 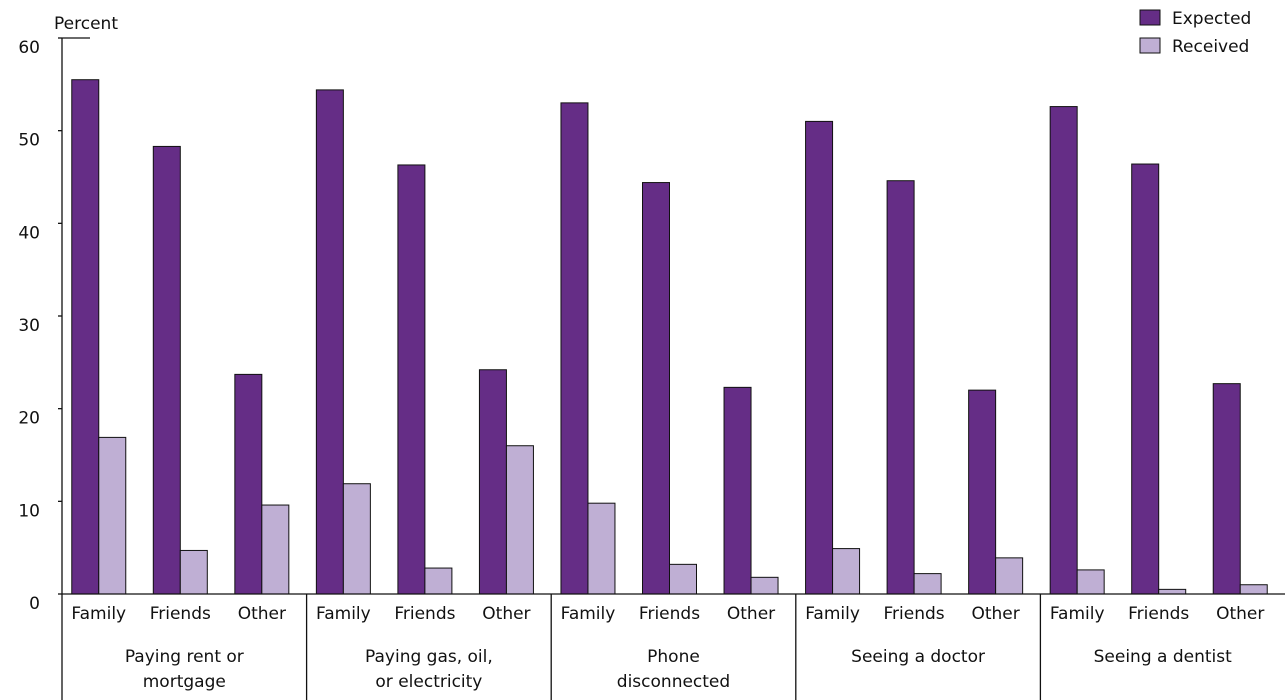 What do you see at coordinates (86, 24) in the screenshot?
I see `y-axis-label: Percent` at bounding box center [86, 24].